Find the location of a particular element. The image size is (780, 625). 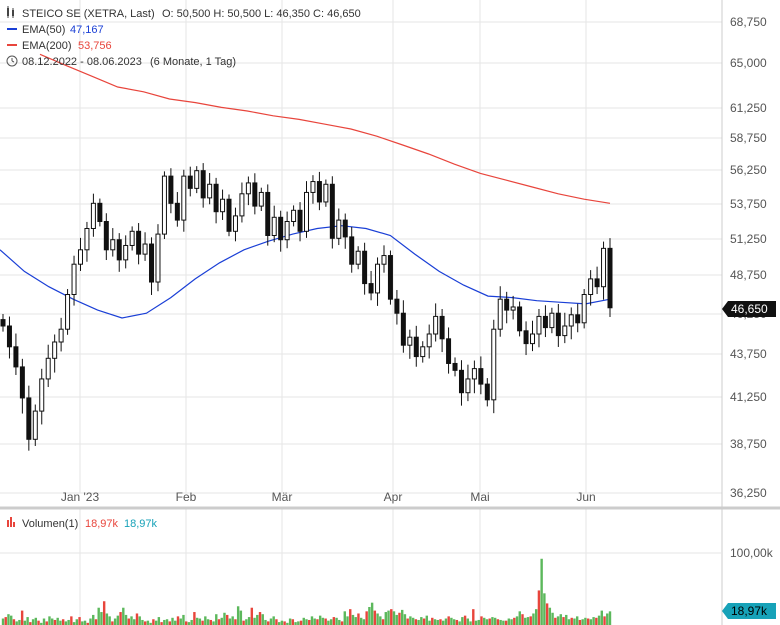

time-tick-label: Feb is located at coordinates (186, 497).